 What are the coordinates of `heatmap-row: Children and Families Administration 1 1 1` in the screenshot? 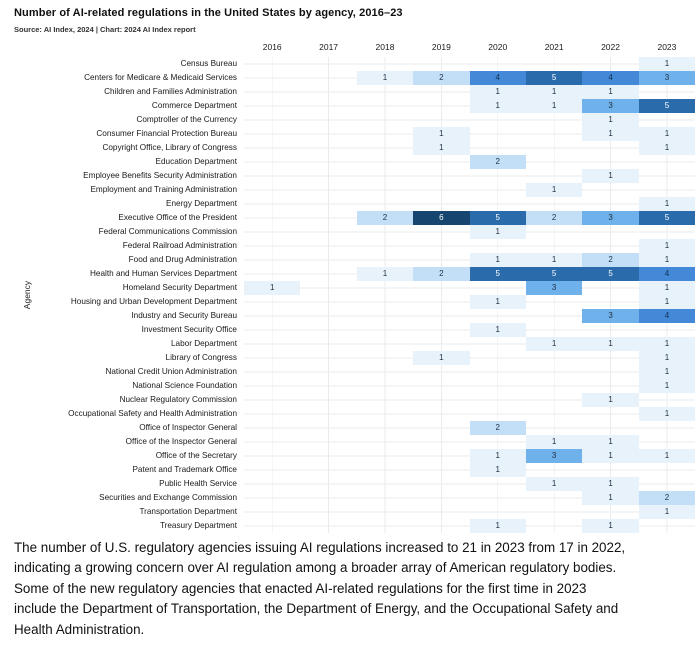 It's located at (350, 92).